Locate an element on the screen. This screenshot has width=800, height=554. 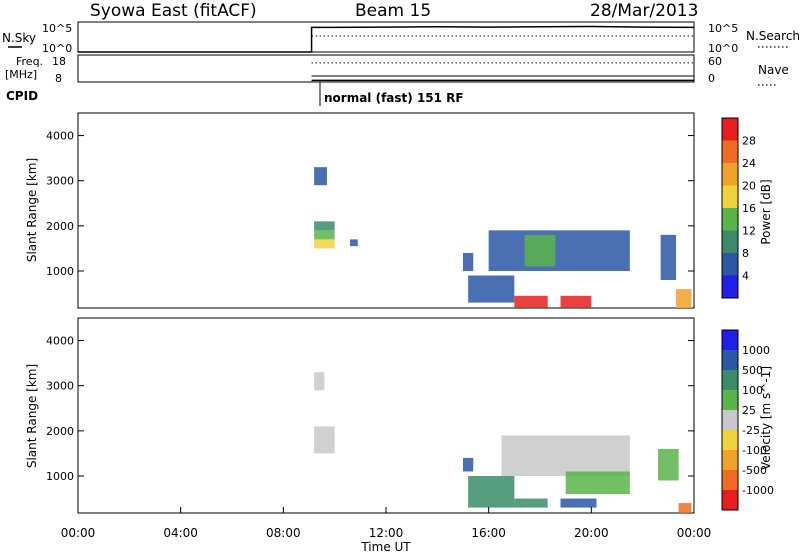
cpid-text: normal (fast) 151 RF is located at coordinates (394, 98).